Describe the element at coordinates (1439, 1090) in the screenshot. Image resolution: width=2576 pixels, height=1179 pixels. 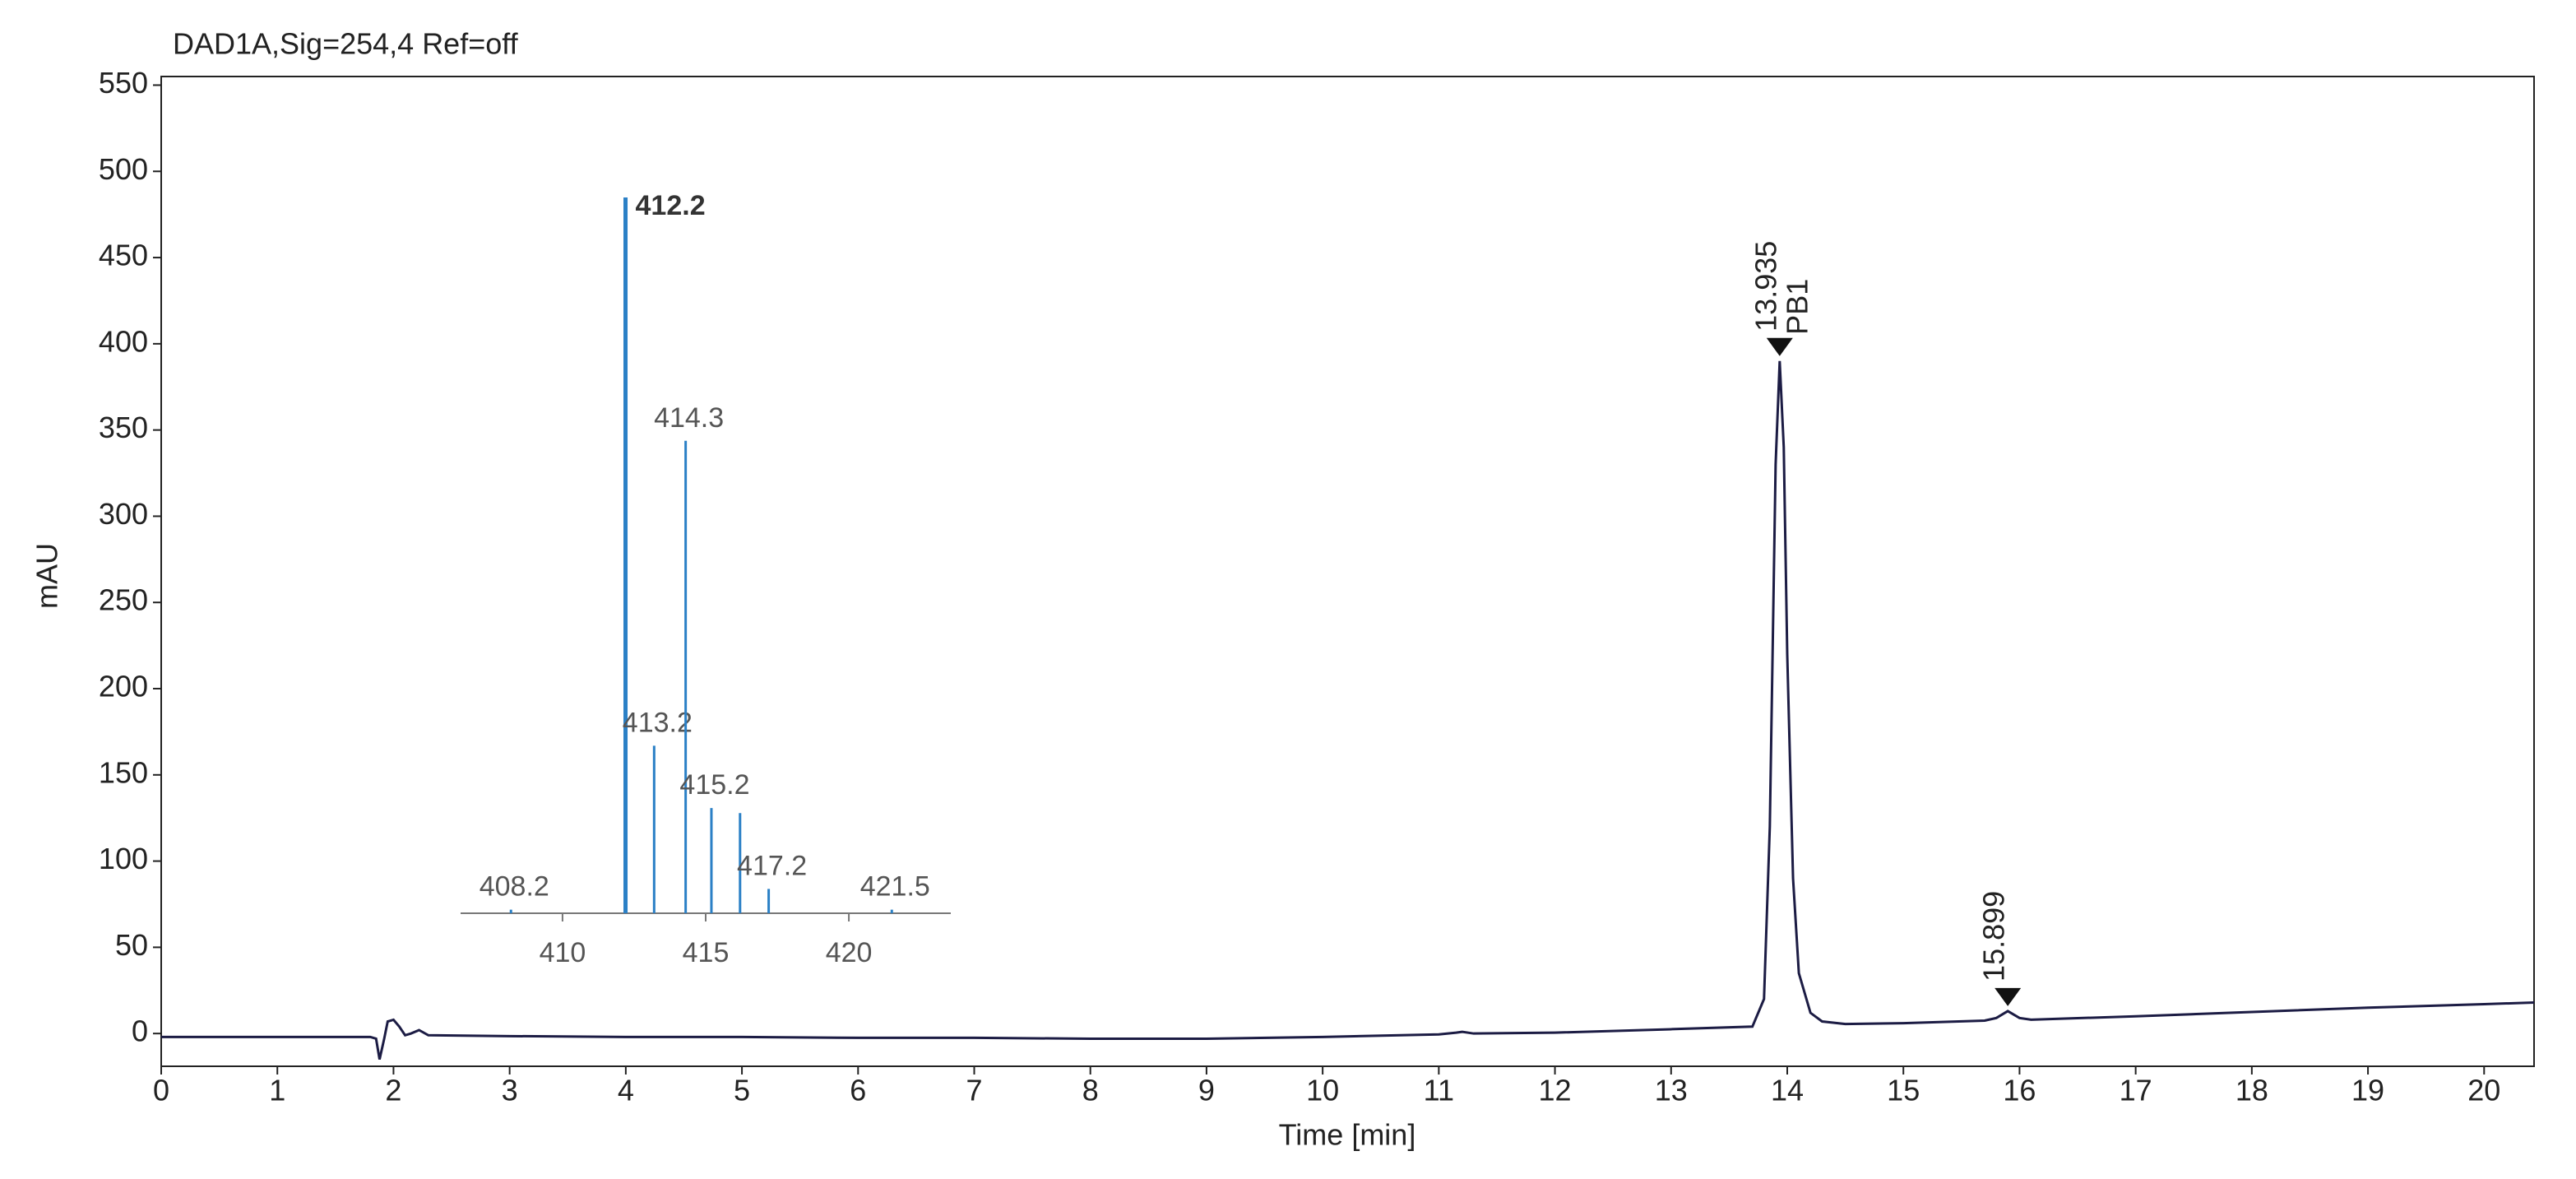
I see `x-tick-label: 11` at that location.